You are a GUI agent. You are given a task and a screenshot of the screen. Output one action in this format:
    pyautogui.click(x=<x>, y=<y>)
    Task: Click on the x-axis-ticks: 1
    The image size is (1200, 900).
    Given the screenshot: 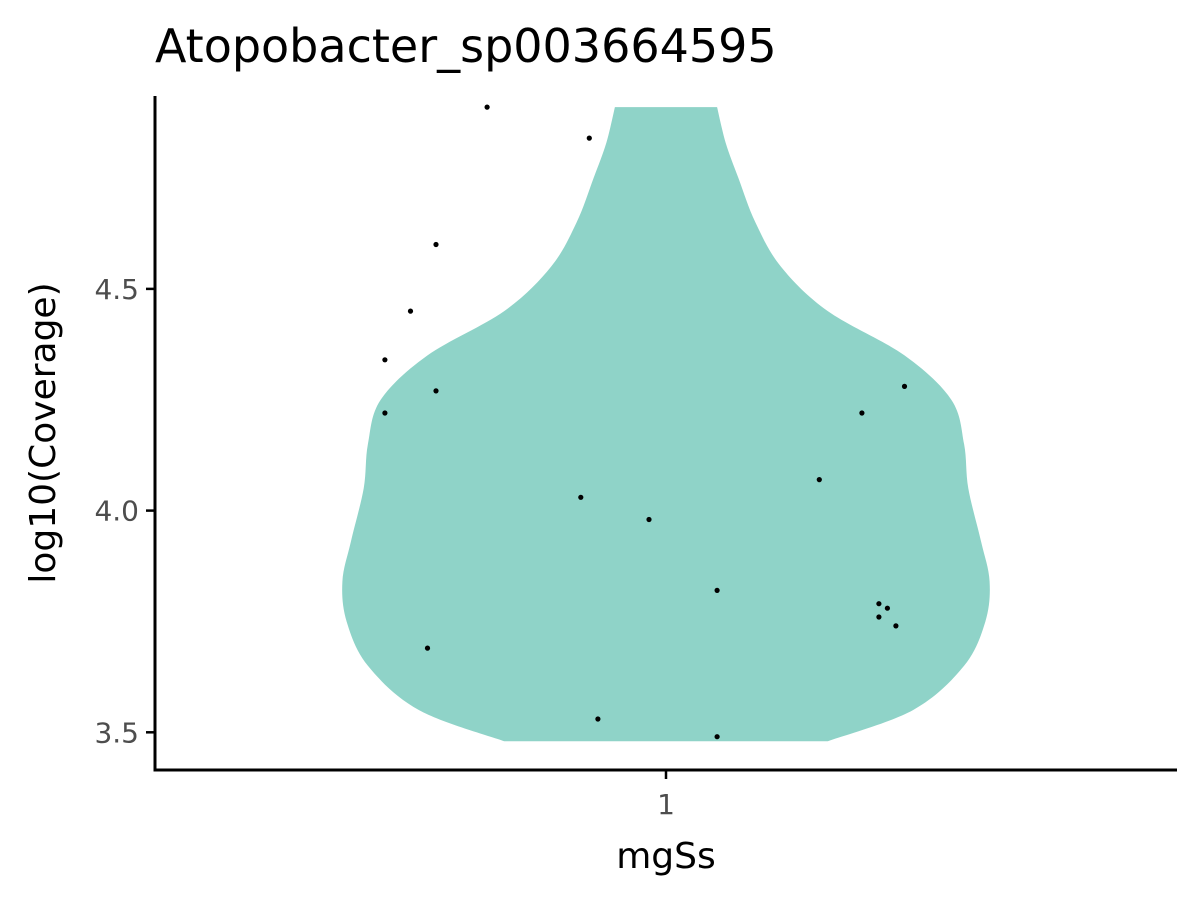 What is the action you would take?
    pyautogui.click(x=666, y=795)
    